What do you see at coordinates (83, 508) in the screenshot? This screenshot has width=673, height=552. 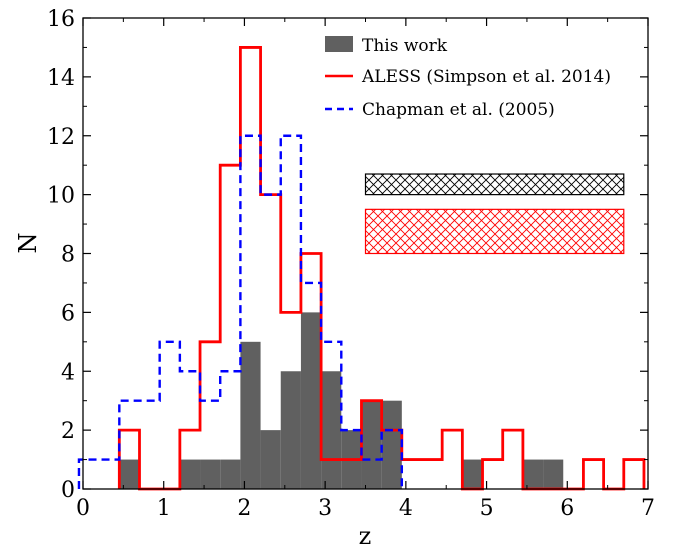 I see `x-tick-label: 0` at bounding box center [83, 508].